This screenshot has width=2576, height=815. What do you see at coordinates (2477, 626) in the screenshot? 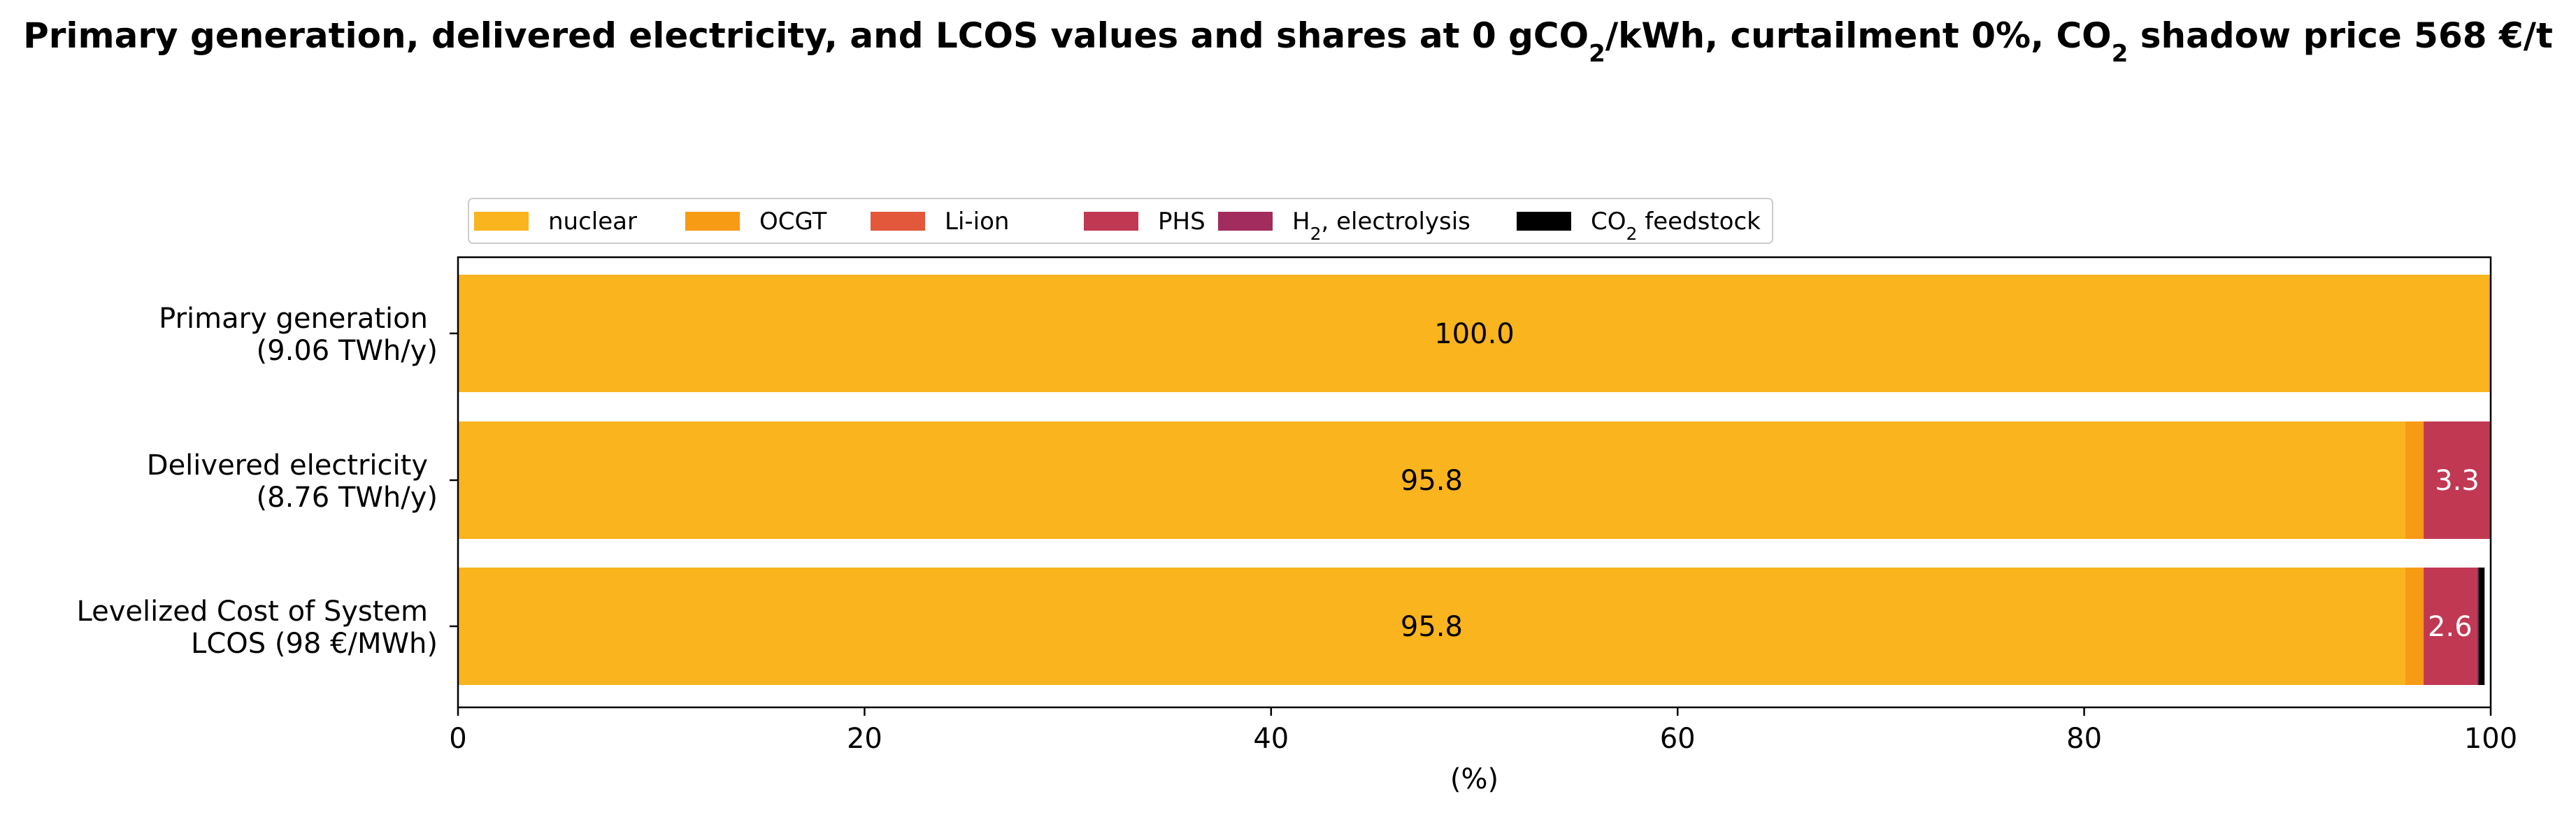
I see `bar-segment-2-h` at bounding box center [2477, 626].